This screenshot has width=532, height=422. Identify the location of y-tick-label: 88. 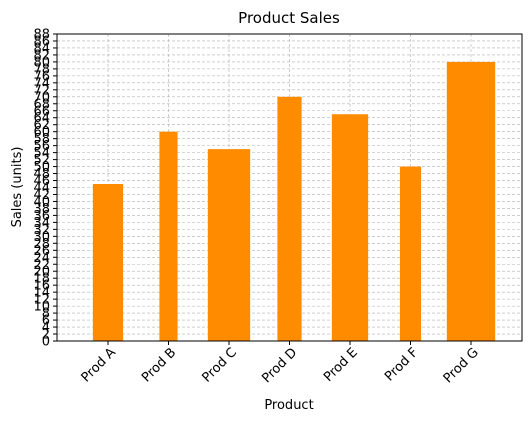
(41, 35).